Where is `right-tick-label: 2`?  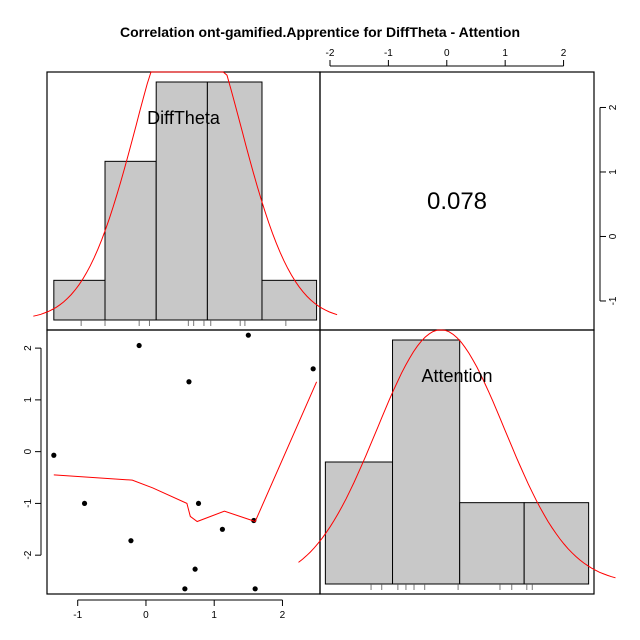
right-tick-label: 2 is located at coordinates (613, 107).